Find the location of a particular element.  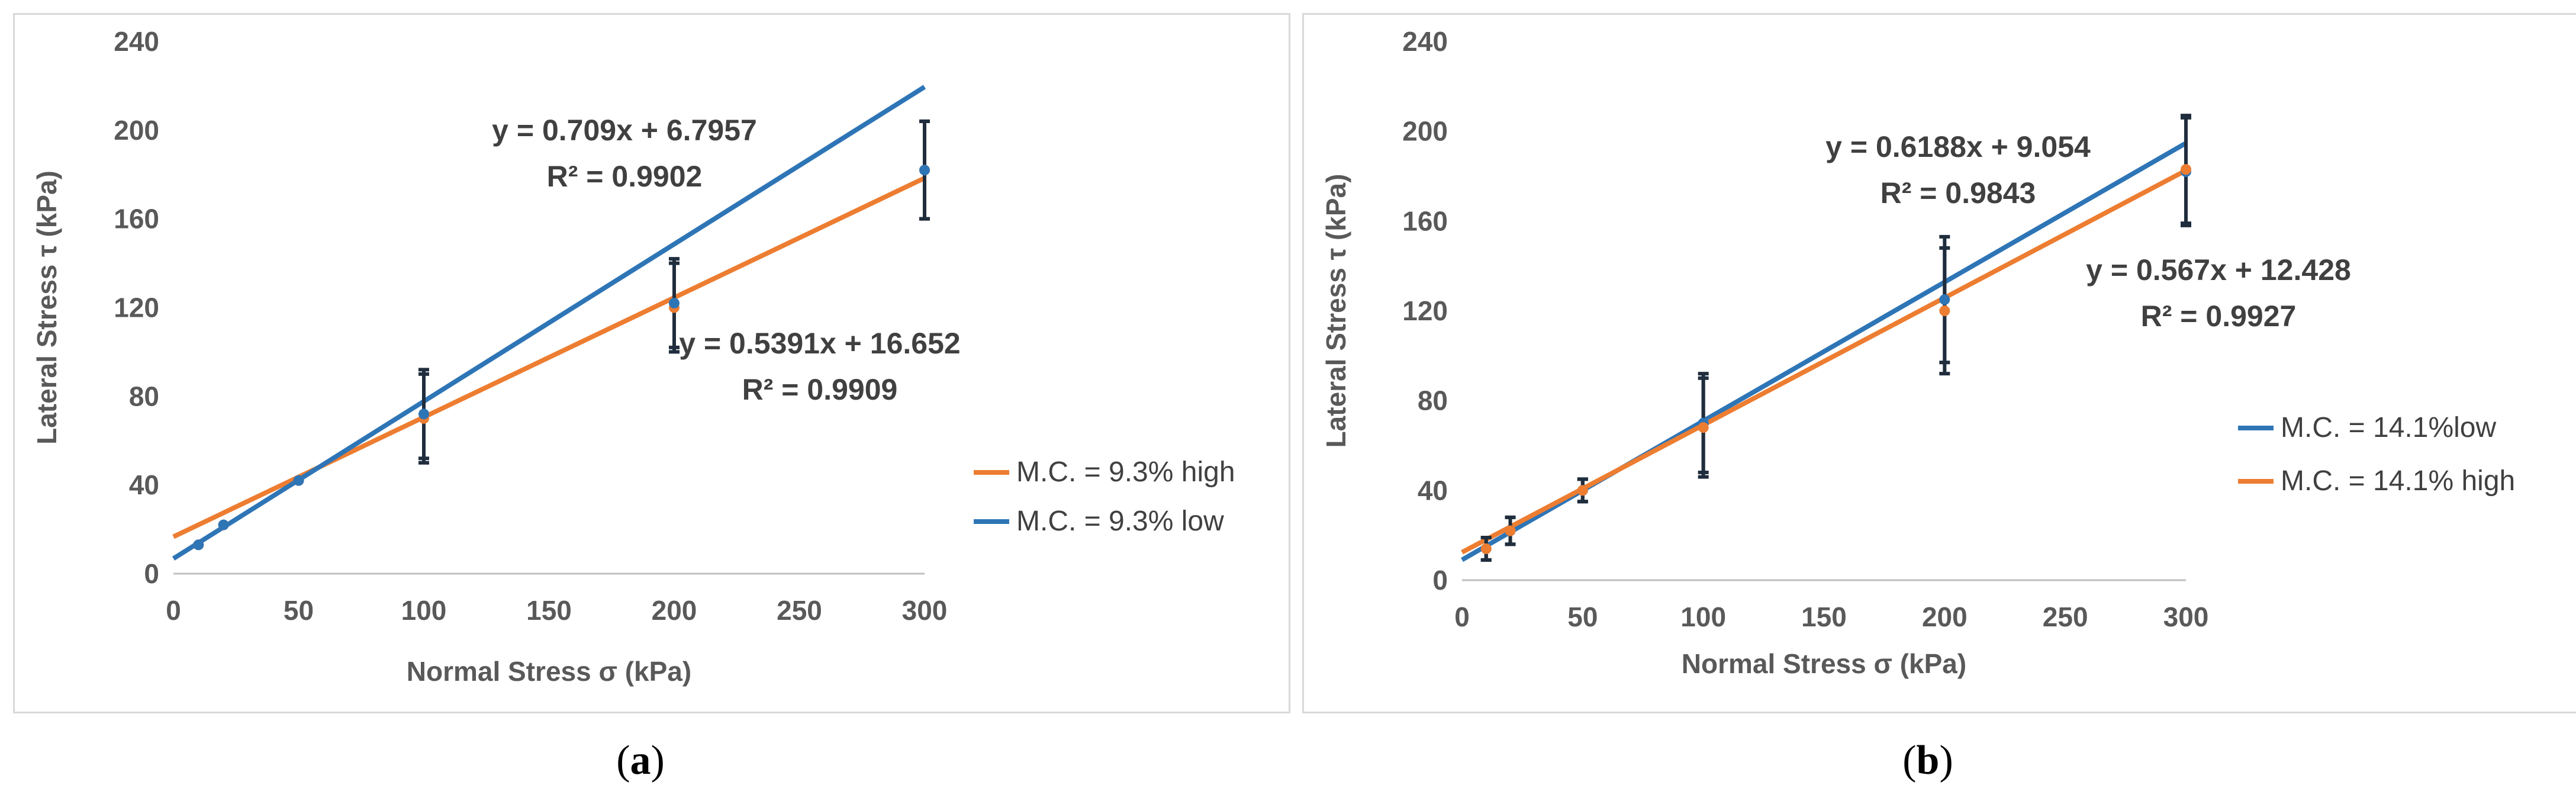

trendline-r2: R² = 0.9843 is located at coordinates (1959, 193).